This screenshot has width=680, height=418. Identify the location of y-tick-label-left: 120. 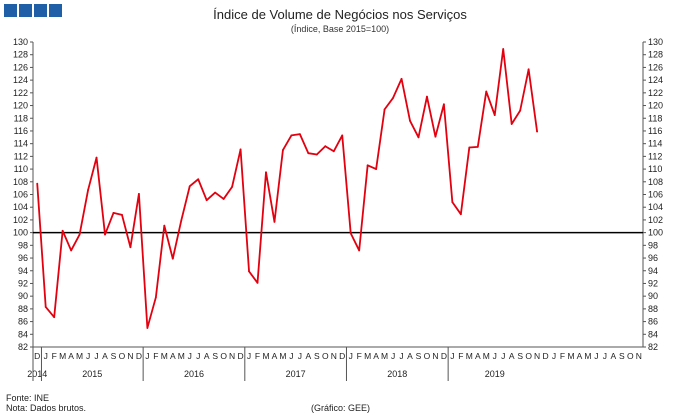
(20, 106).